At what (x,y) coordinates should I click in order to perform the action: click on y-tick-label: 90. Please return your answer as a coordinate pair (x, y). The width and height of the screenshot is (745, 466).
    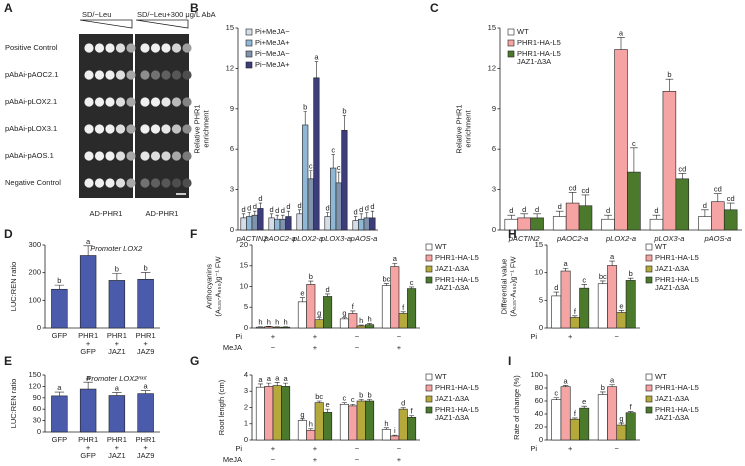
    Looking at the image, I should click on (37, 397).